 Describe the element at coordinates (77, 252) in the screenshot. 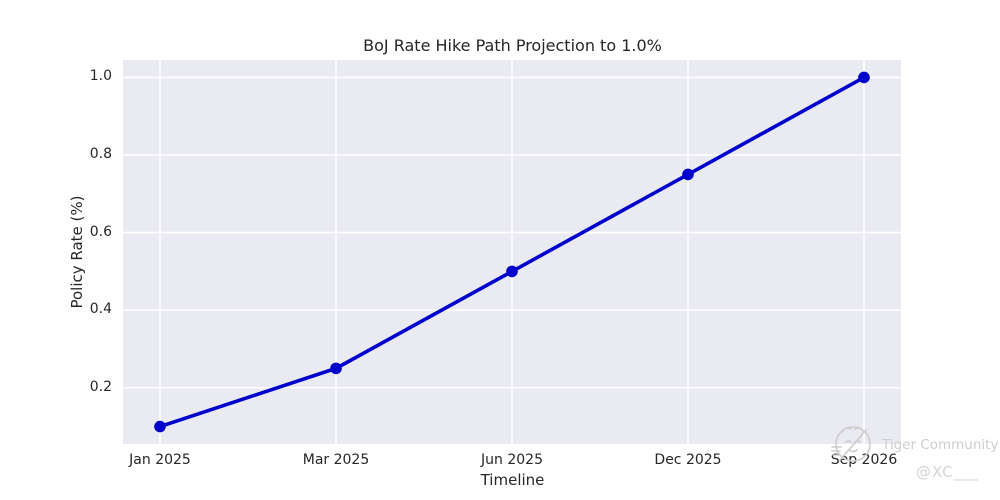

I see `y-axis-label: Policy Rate (%)` at that location.